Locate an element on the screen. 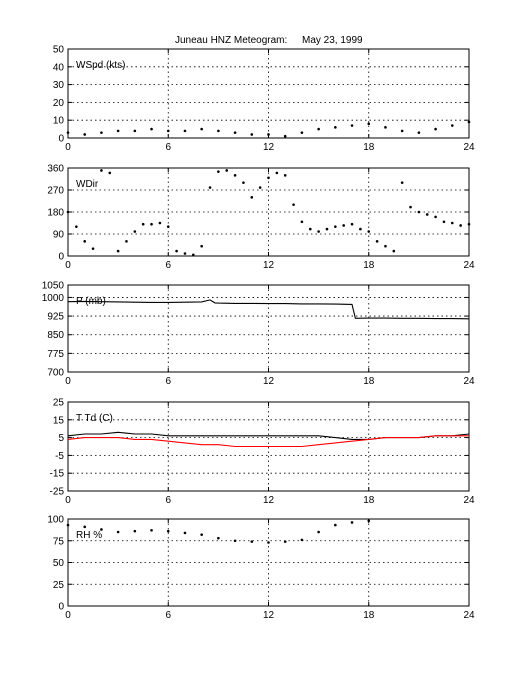  y-tick-label: 180 is located at coordinates (55, 213).